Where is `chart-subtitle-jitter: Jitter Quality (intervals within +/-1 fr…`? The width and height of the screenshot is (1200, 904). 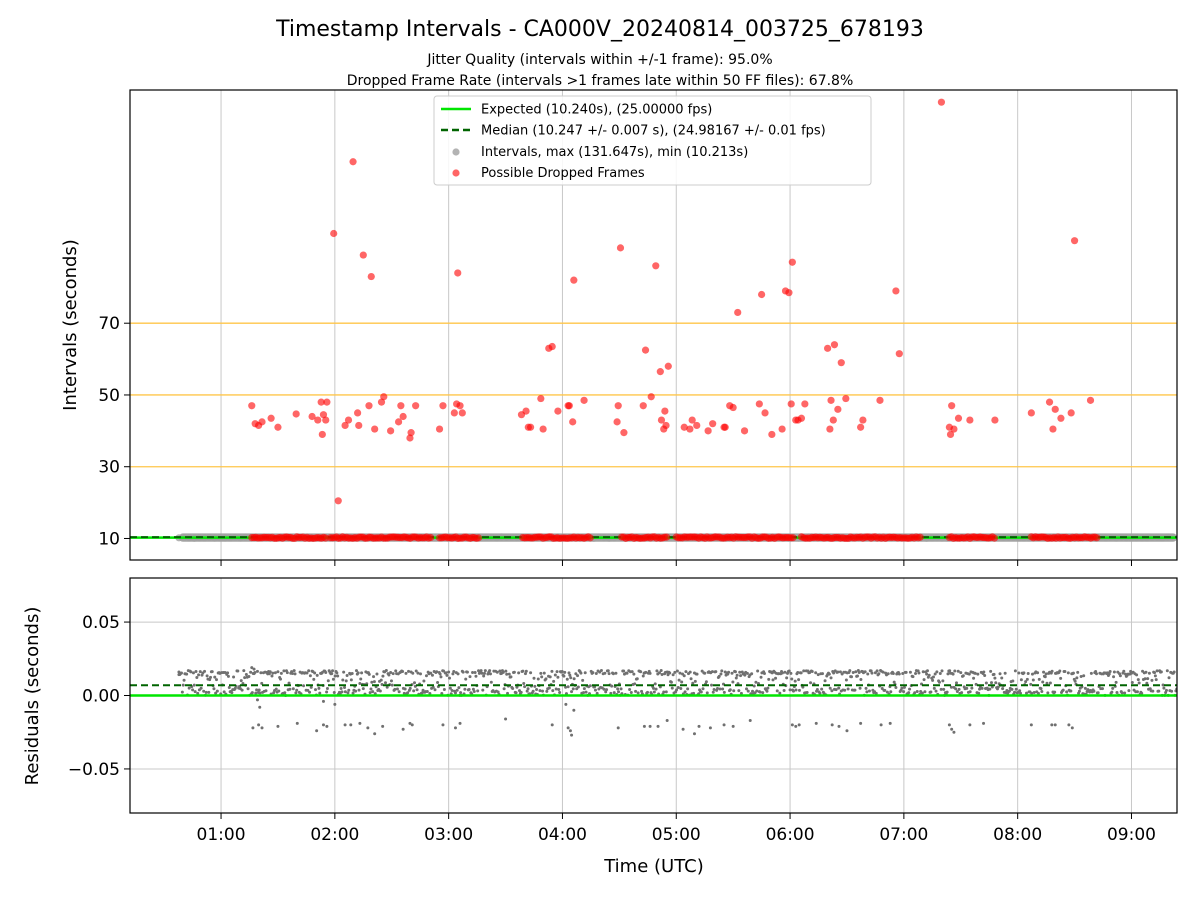
chart-subtitle-jitter: Jitter Quality (intervals within +/-1 fr… is located at coordinates (599, 60).